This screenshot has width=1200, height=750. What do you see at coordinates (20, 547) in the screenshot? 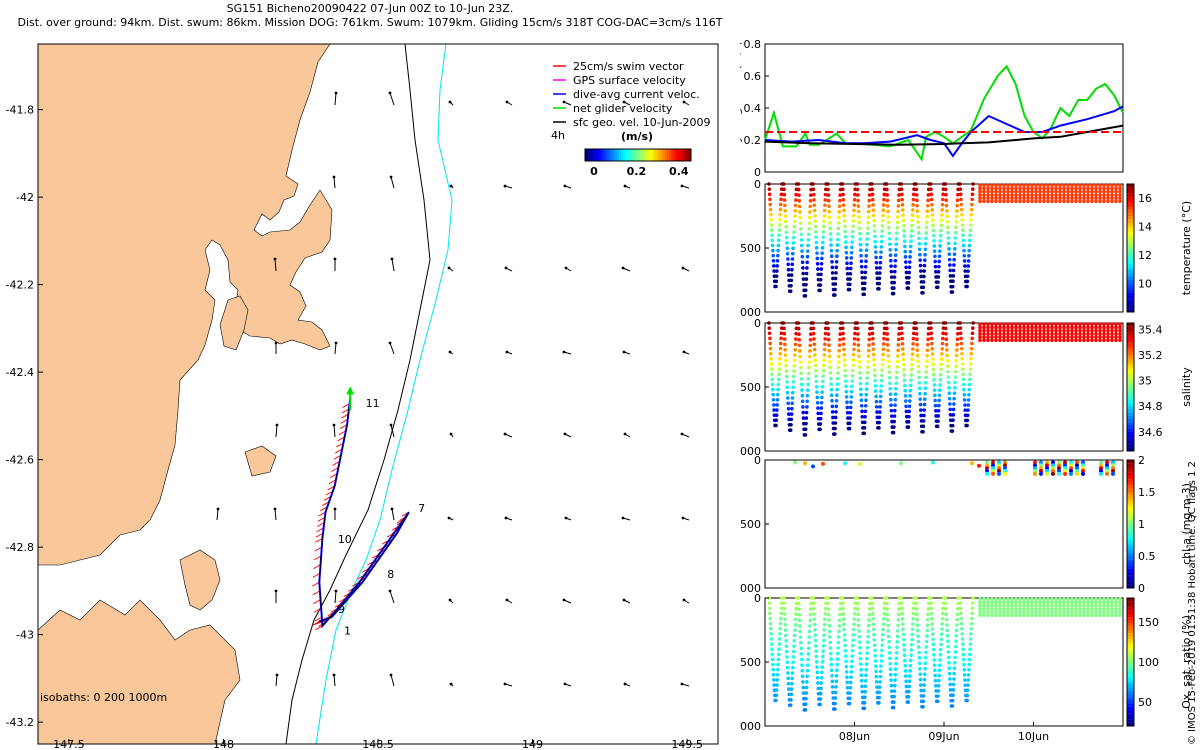
I see `map-y-tick-label: -42.8` at bounding box center [20, 547].